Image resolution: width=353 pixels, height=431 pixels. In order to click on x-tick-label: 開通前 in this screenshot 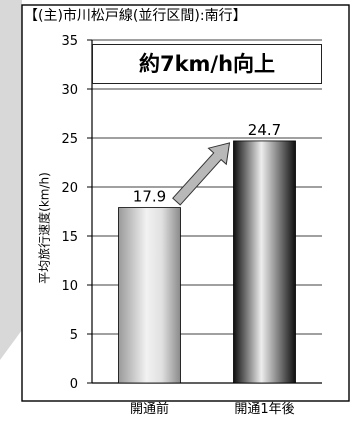, I will do `click(149, 409)`.